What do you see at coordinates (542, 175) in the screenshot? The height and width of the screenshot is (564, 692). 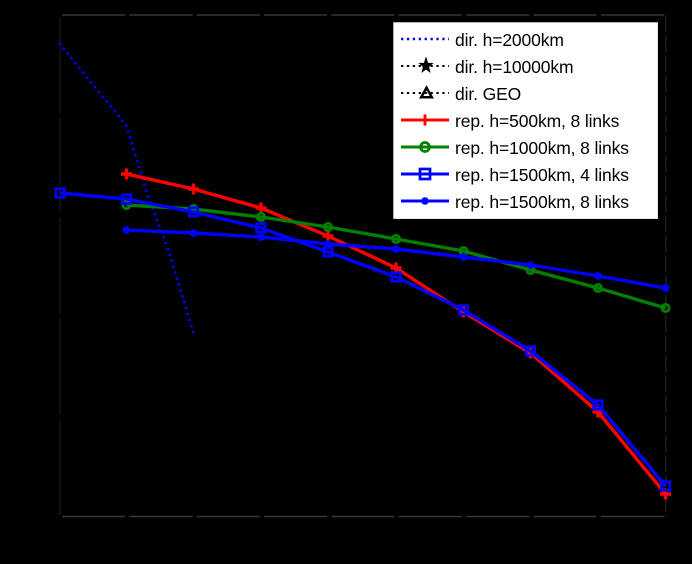 I see `svg-text: rep. h=1500km, 4 links` at bounding box center [542, 175].